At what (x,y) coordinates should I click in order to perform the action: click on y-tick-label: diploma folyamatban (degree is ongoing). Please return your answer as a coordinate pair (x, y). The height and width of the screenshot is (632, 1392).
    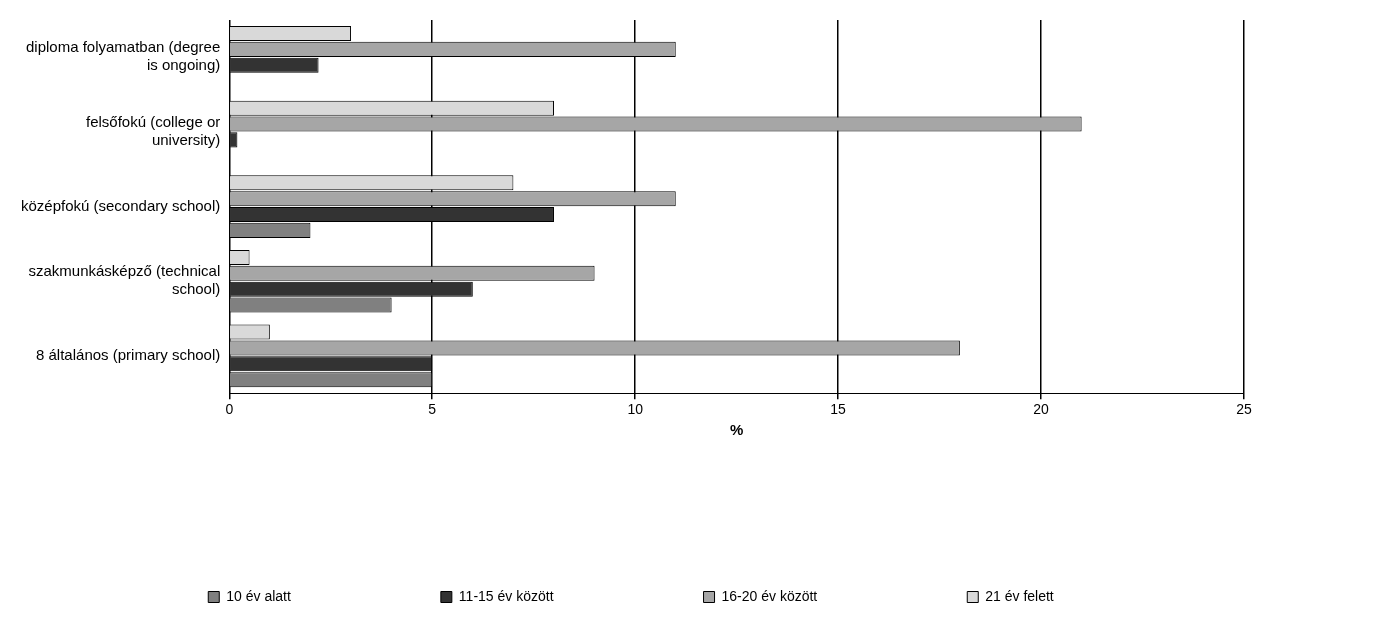
    Looking at the image, I should click on (123, 56).